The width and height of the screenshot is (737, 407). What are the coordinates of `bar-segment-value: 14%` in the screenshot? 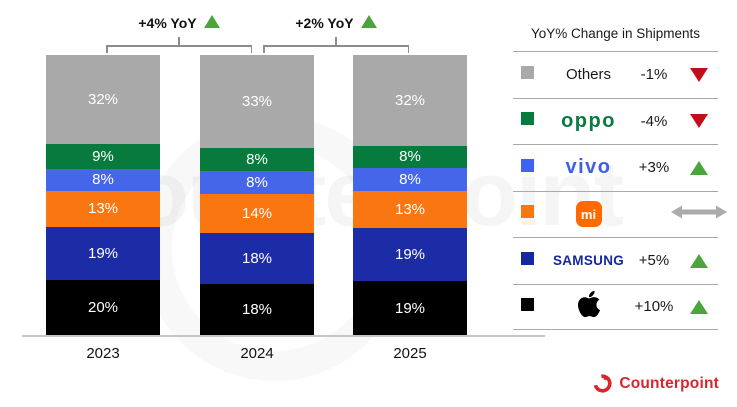 It's located at (257, 213).